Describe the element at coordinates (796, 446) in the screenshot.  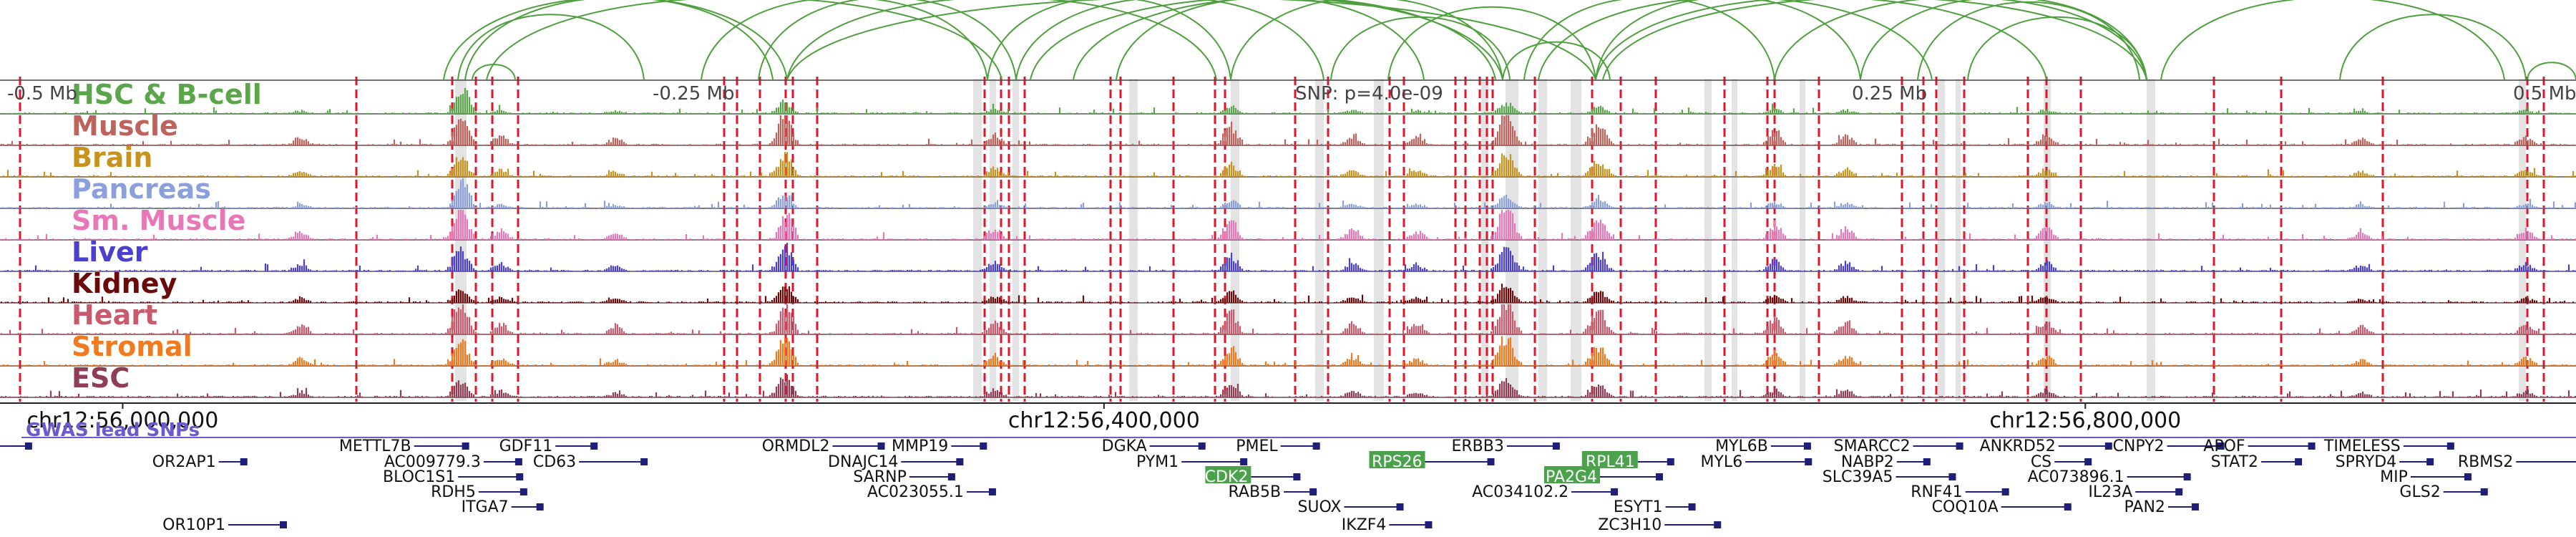
I see `gene-label: ORMDL2` at that location.